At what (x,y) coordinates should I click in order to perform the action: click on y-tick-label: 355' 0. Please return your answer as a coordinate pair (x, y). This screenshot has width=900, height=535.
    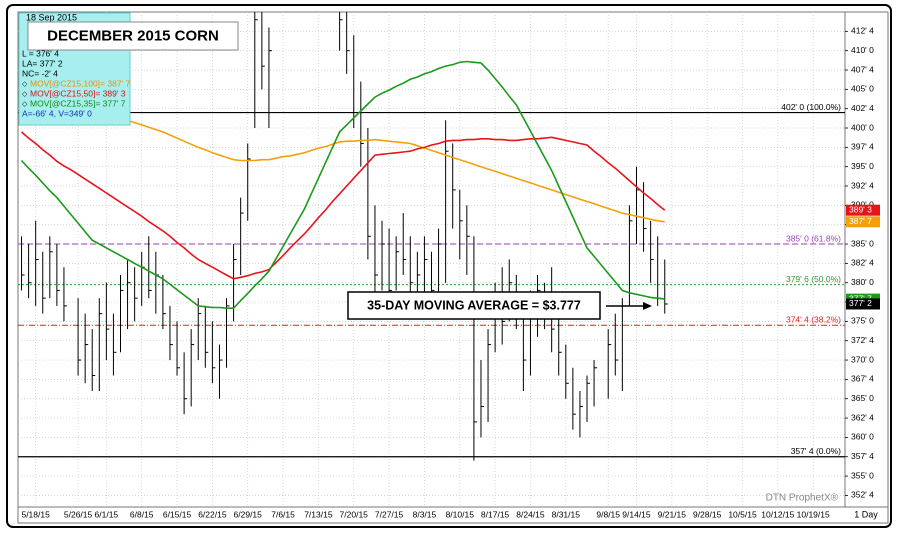
    Looking at the image, I should click on (862, 475).